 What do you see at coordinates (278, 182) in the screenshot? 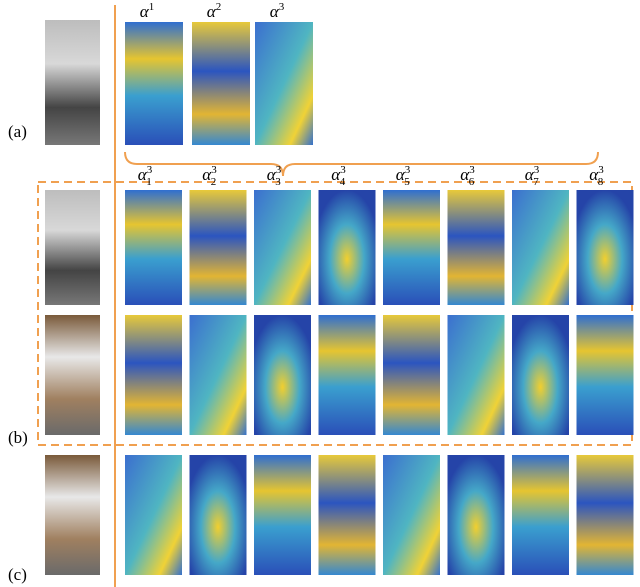
I see `subscript: 3` at bounding box center [278, 182].